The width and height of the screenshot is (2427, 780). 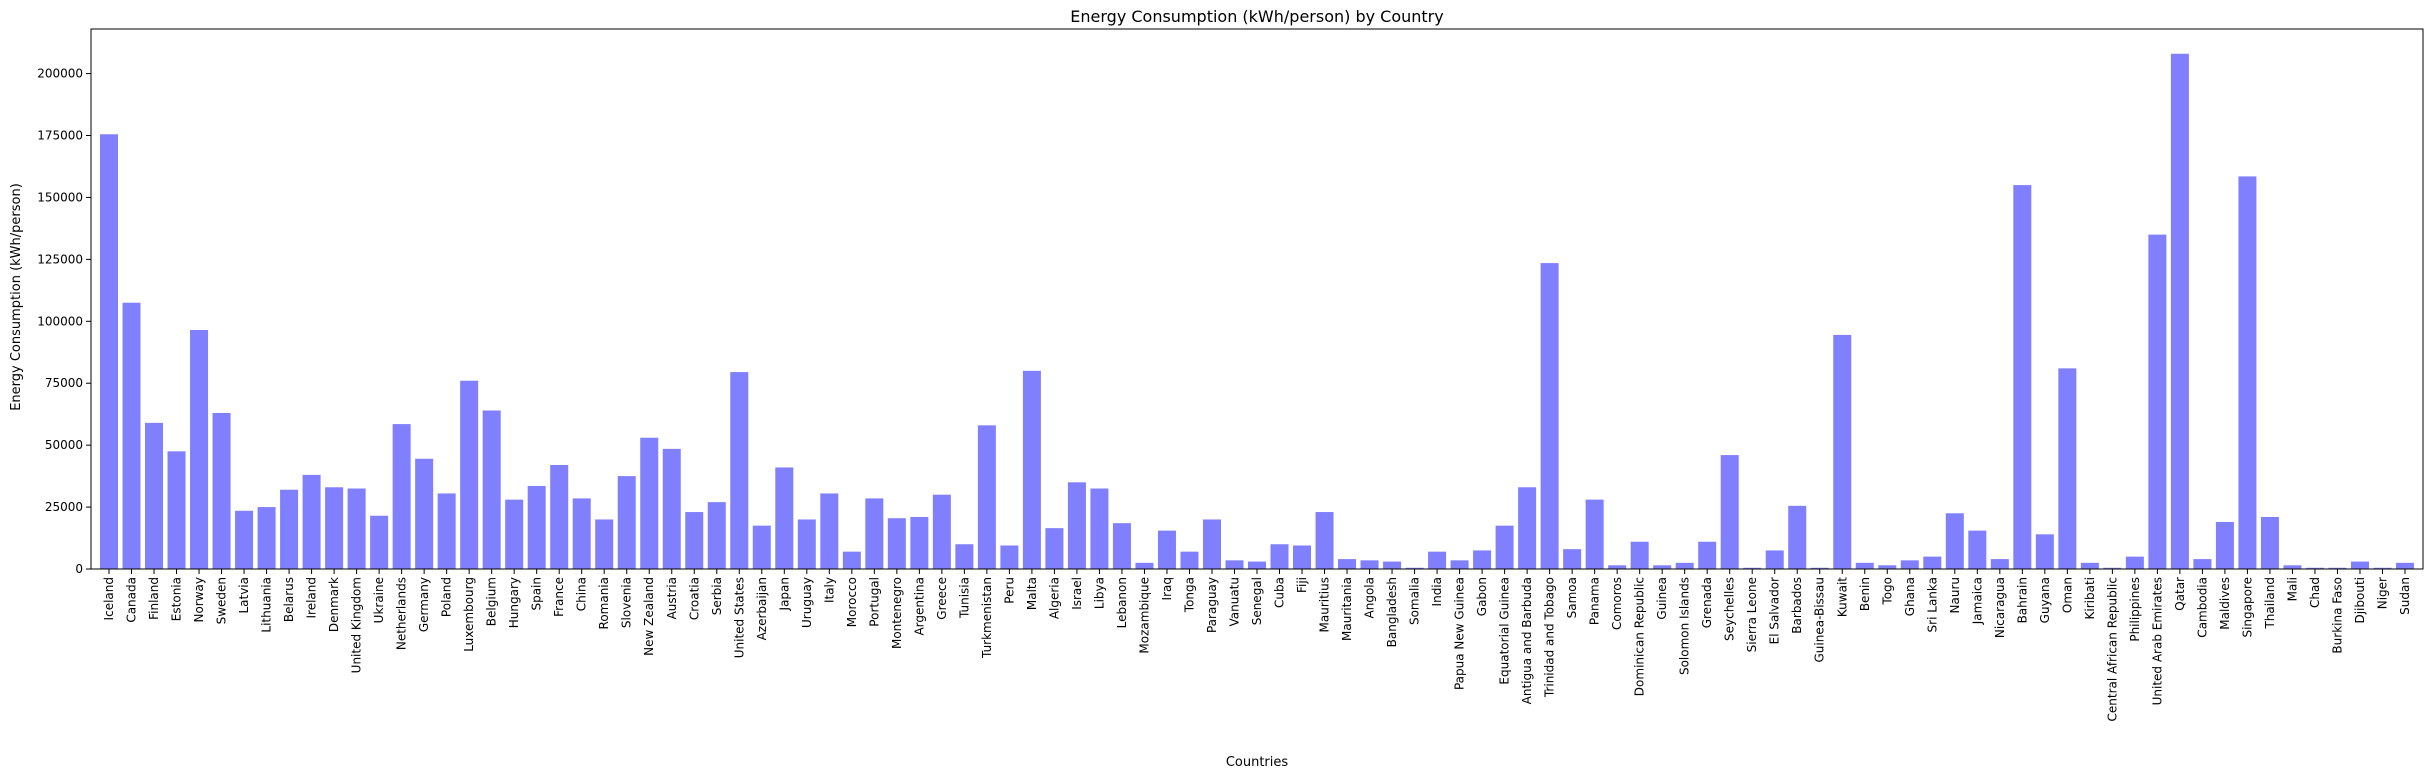 What do you see at coordinates (222, 600) in the screenshot?
I see `x-tick-label: Sweden` at bounding box center [222, 600].